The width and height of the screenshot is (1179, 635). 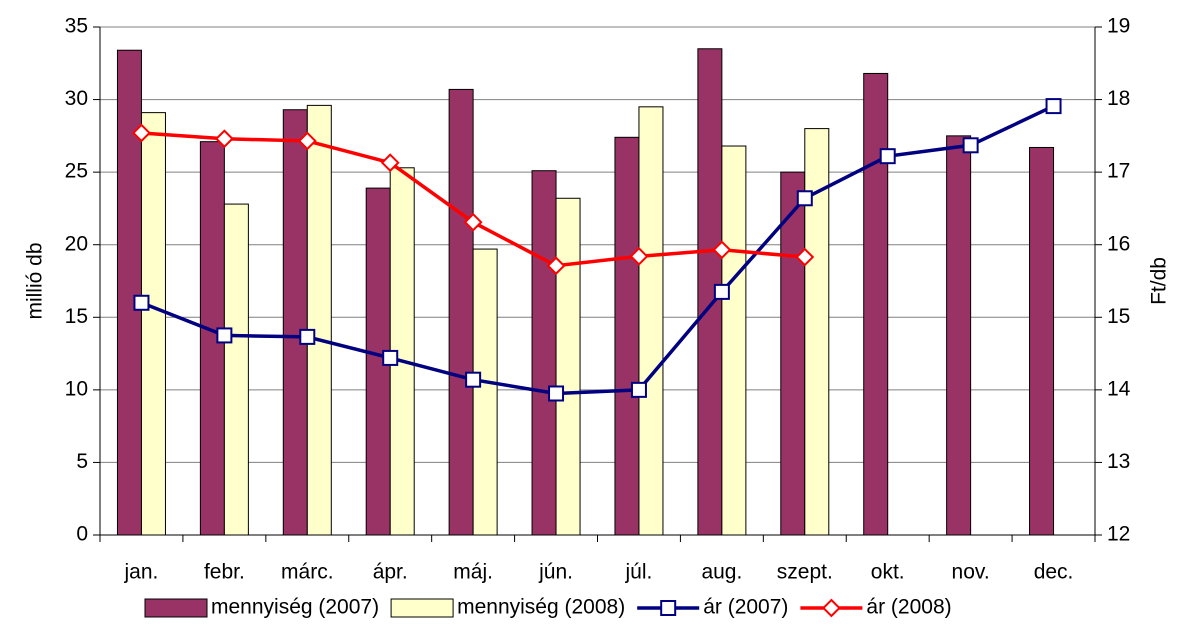 What do you see at coordinates (76, 316) in the screenshot?
I see `y-tick-label: 15` at bounding box center [76, 316].